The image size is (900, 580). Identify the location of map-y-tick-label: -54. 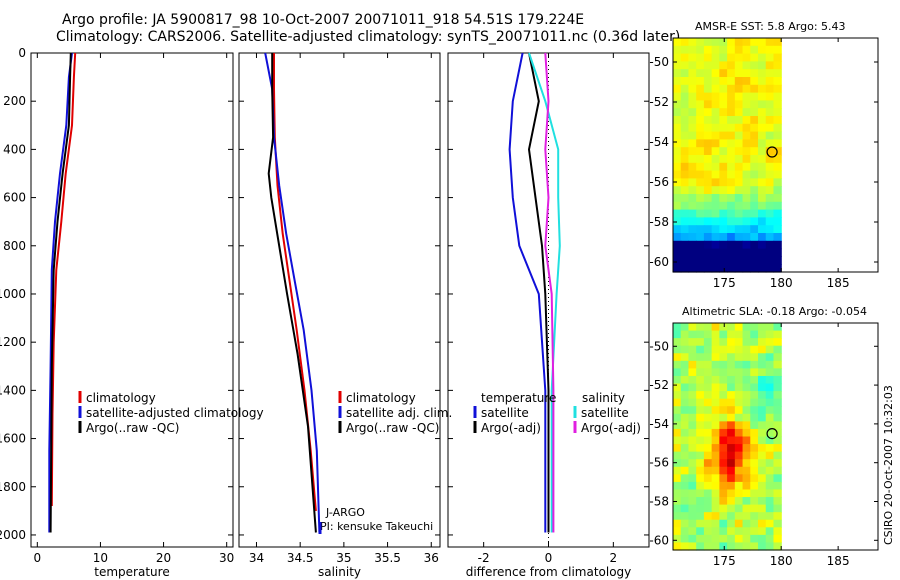
(659, 142).